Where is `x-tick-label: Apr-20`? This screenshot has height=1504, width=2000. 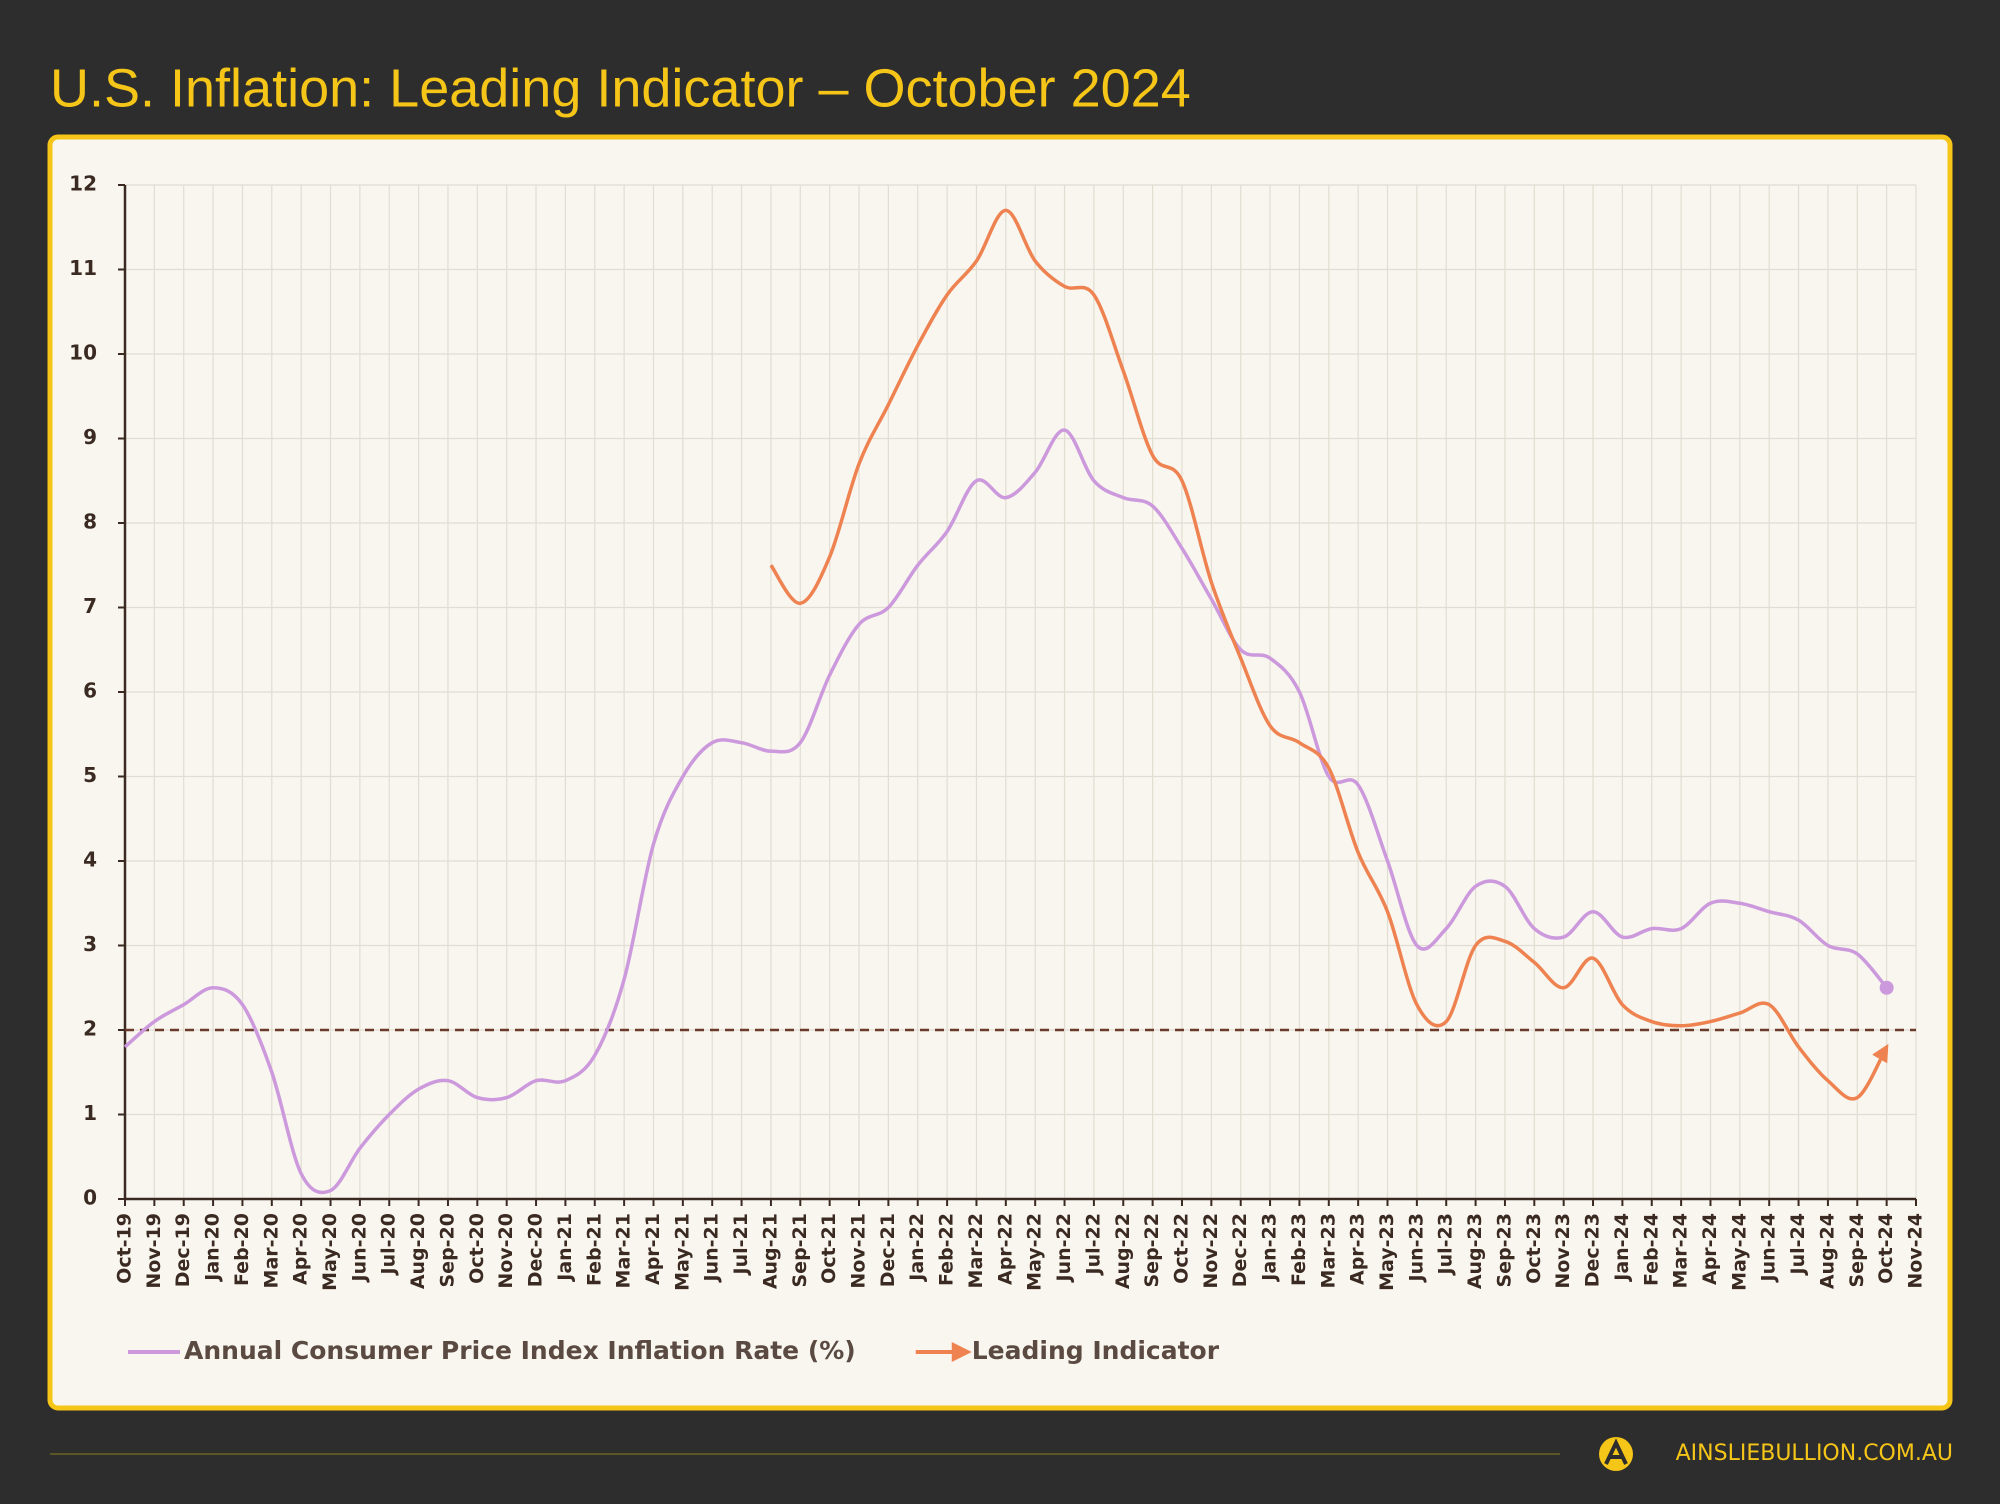
x-tick-label: Apr-20 is located at coordinates (301, 1249).